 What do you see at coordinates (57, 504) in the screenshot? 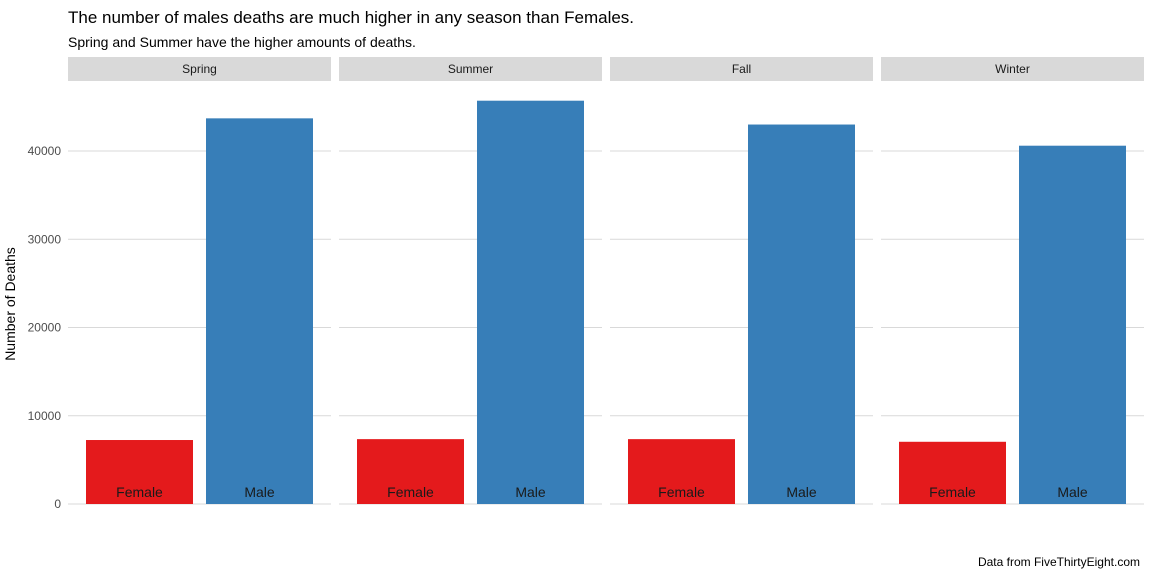
I see `y-tick-label: 0` at bounding box center [57, 504].